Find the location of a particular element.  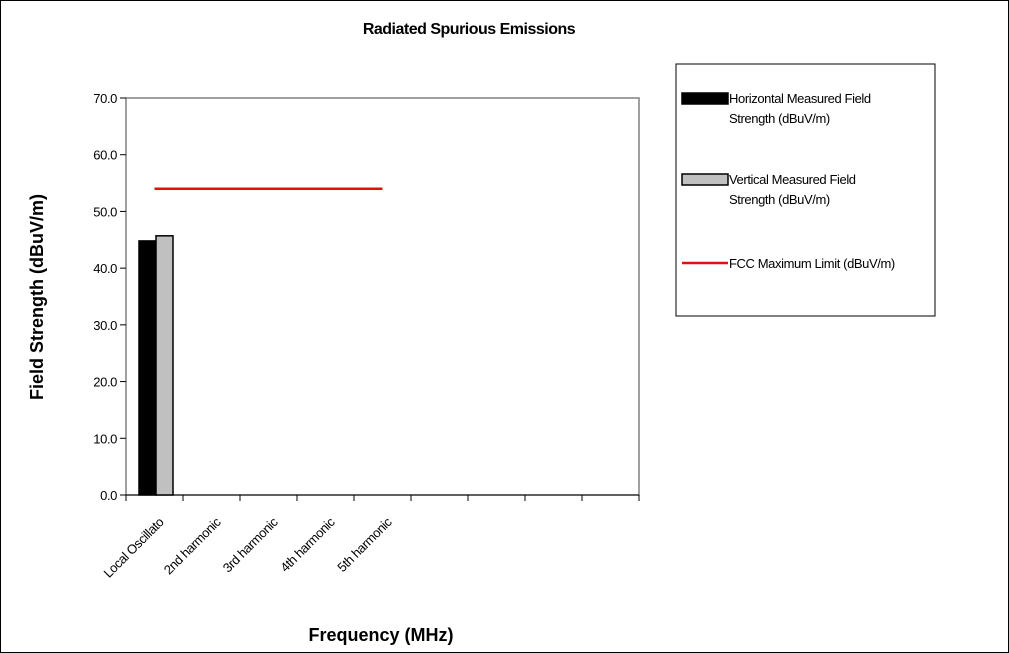

x-tick-label: 2nd harmonic is located at coordinates (193, 546).